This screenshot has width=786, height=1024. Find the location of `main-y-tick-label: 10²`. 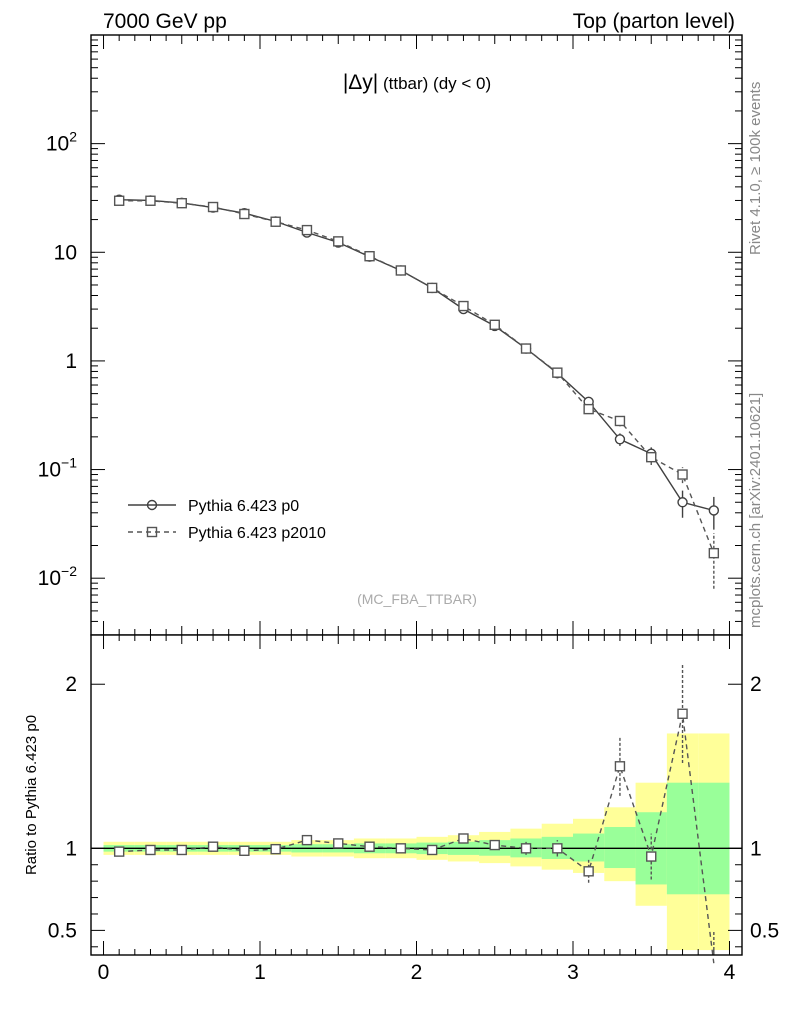

main-y-tick-label: 10² is located at coordinates (61, 142).